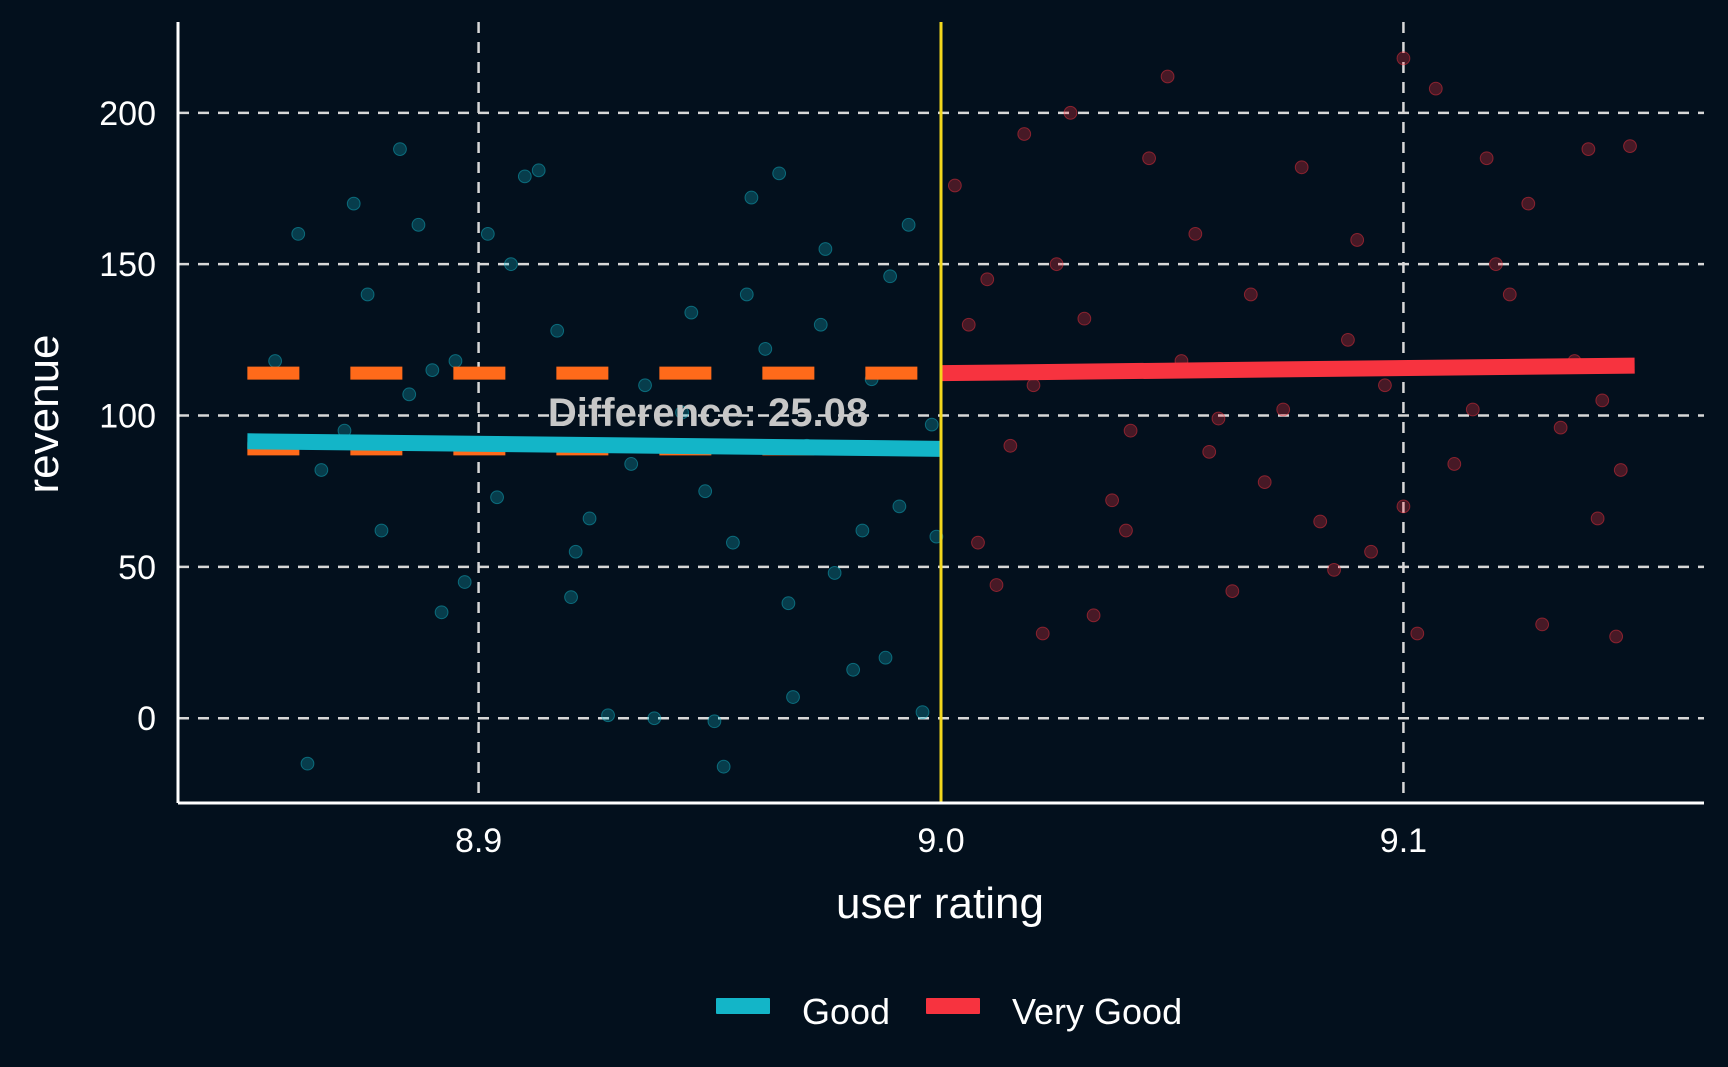 This screenshot has height=1067, width=1728. Describe the element at coordinates (846, 1011) in the screenshot. I see `legend-label-good: Good` at that location.